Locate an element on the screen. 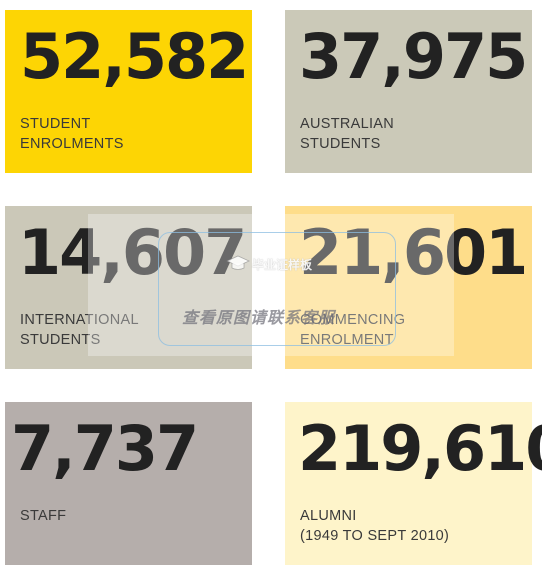 The image size is (542, 573). stat-label-line: STUDENT is located at coordinates (55, 124).